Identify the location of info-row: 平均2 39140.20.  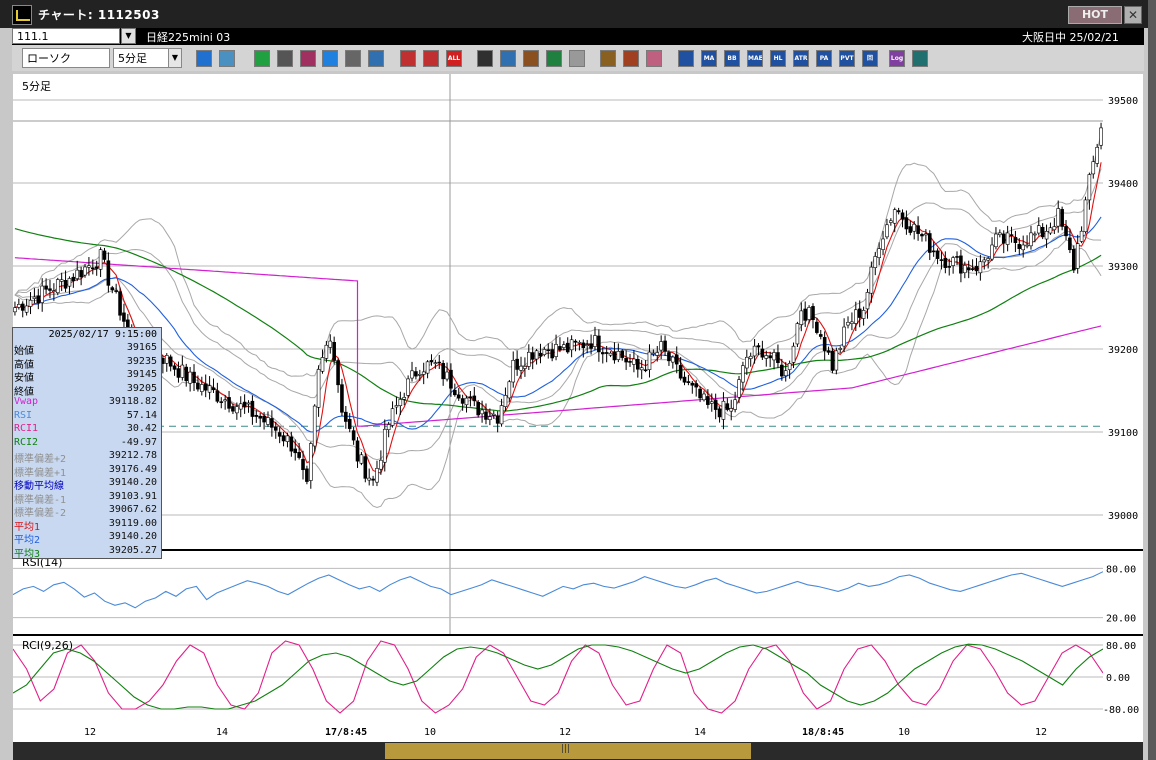
(86, 538).